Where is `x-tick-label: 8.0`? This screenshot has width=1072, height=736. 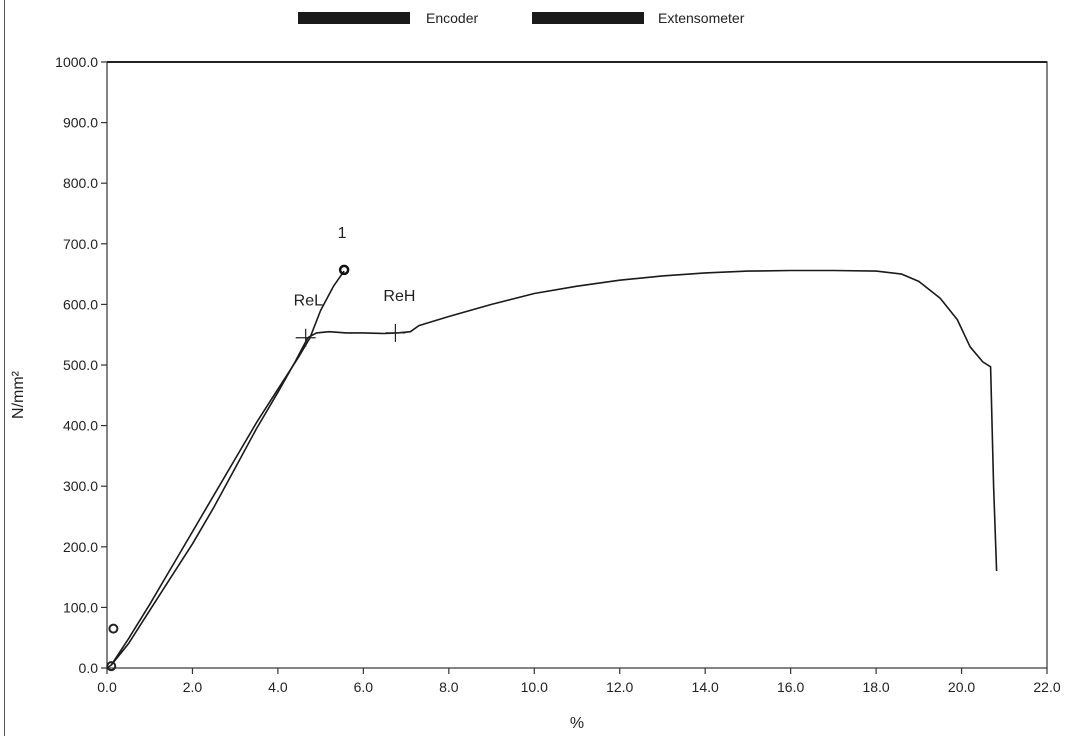
x-tick-label: 8.0 is located at coordinates (449, 687).